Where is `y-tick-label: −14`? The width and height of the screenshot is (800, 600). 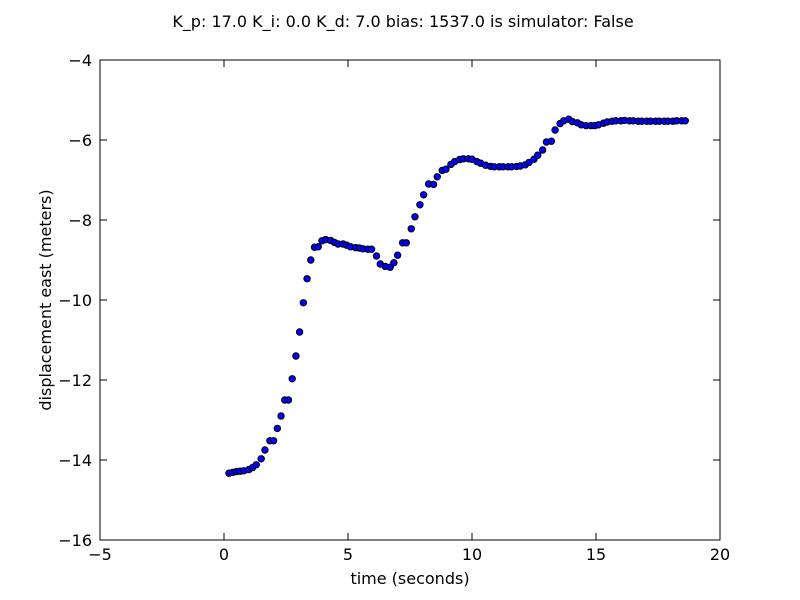 y-tick-label: −14 is located at coordinates (75, 460).